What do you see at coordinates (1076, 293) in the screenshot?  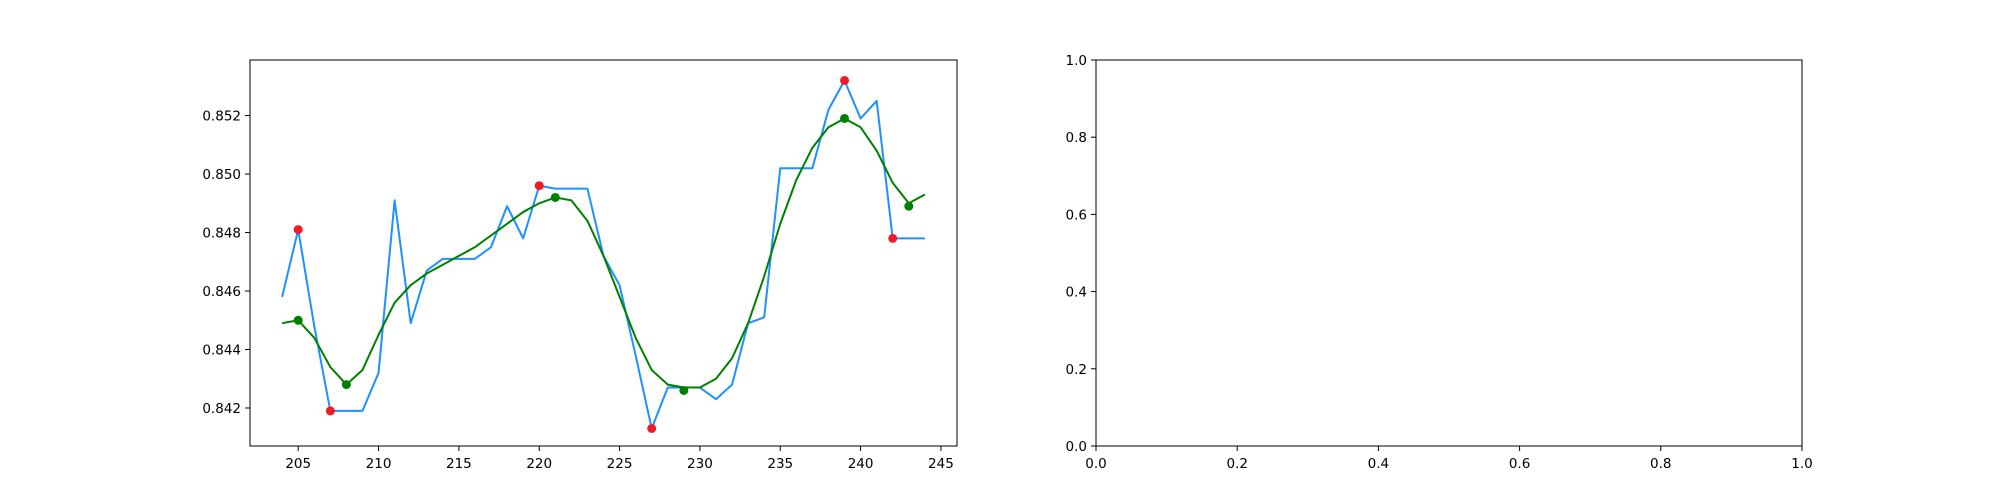 I see `y-tick-label: 0.4` at bounding box center [1076, 293].